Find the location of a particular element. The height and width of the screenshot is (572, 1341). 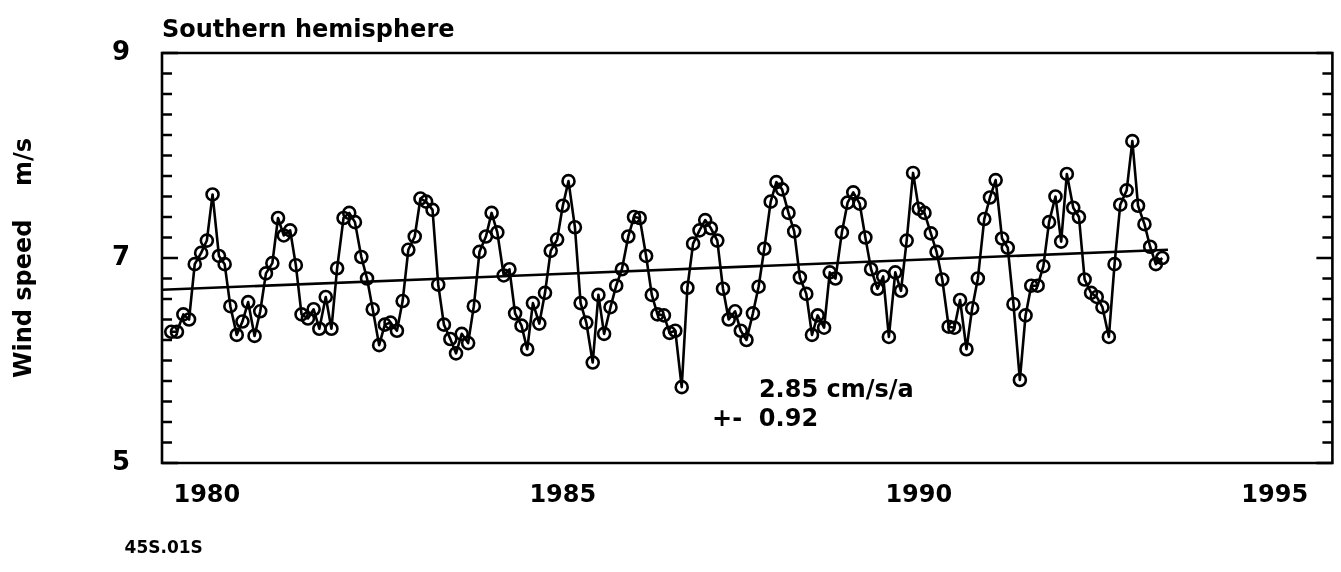

x-tick-label: 1985 is located at coordinates (563, 493).